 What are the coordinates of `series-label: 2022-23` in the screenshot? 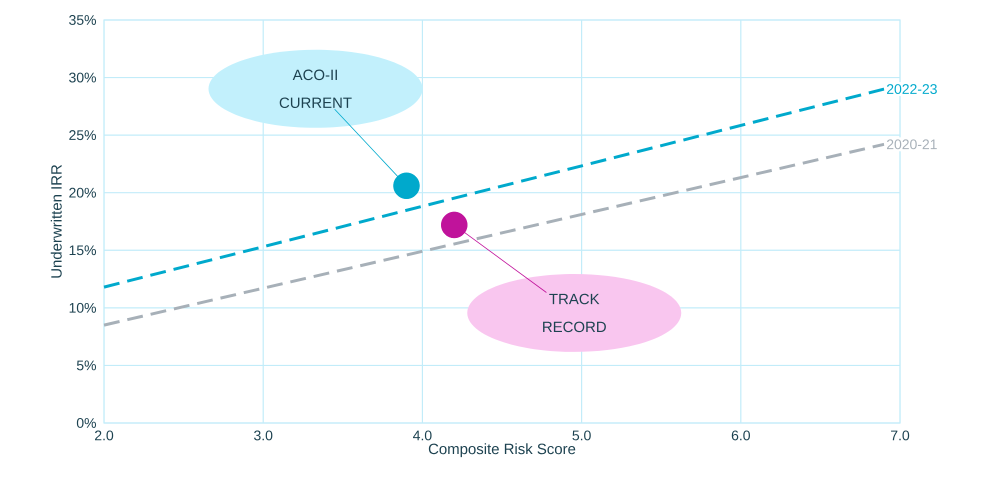 It's located at (911, 89).